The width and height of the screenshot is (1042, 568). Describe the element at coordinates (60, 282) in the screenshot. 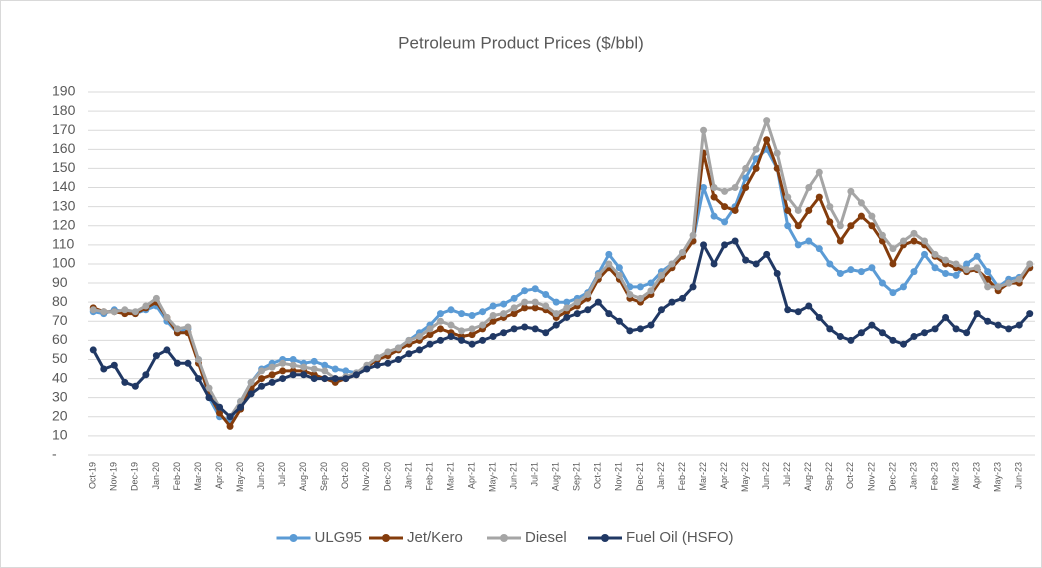

I see `y-tick-label: 90` at that location.